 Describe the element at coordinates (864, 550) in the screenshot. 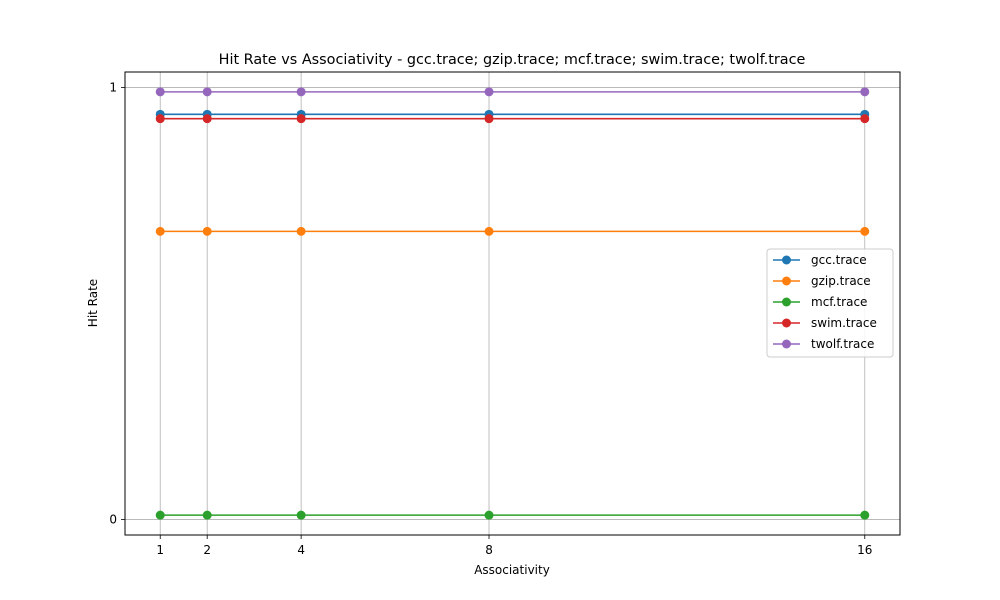

I see `x-tick-label: 16` at that location.